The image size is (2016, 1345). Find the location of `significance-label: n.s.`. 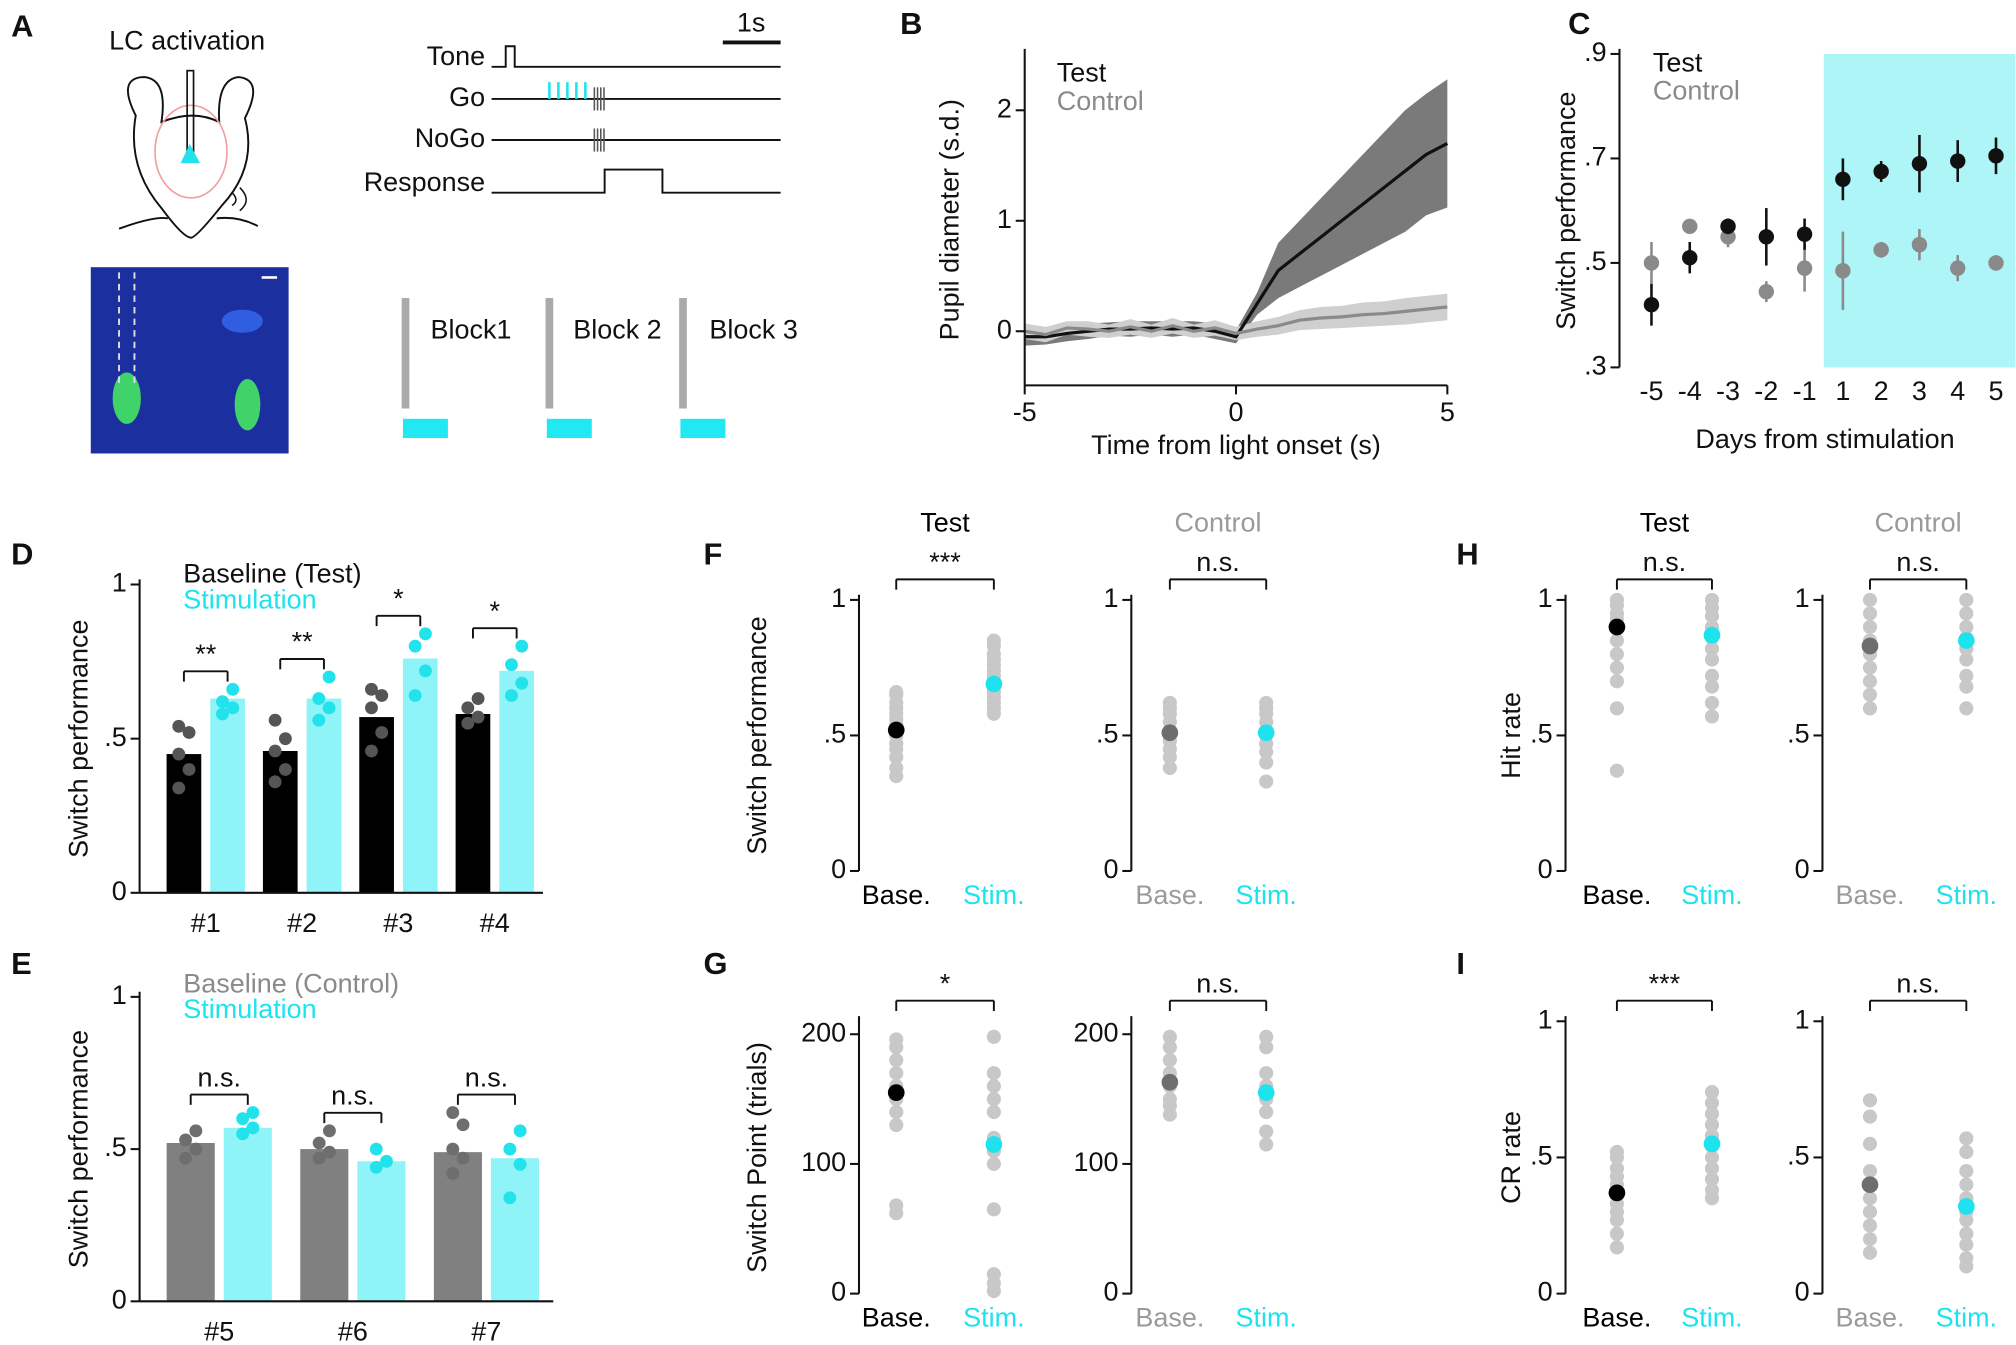

significance-label: n.s. is located at coordinates (1917, 983).